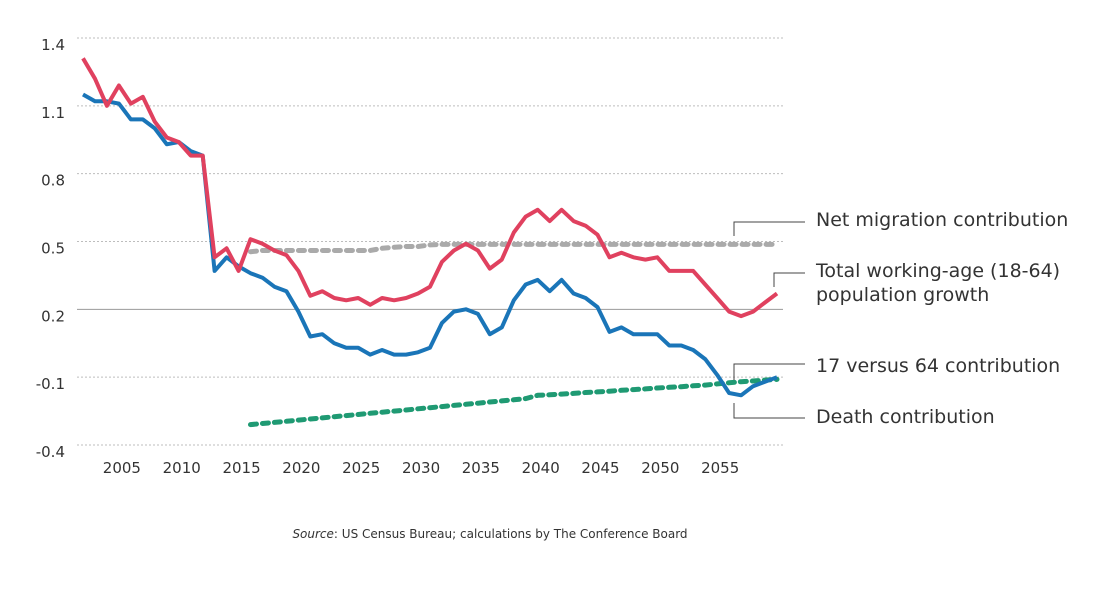 Image resolution: width=1108 pixels, height=592 pixels. What do you see at coordinates (313, 534) in the screenshot?
I see `source-label: Source` at bounding box center [313, 534].